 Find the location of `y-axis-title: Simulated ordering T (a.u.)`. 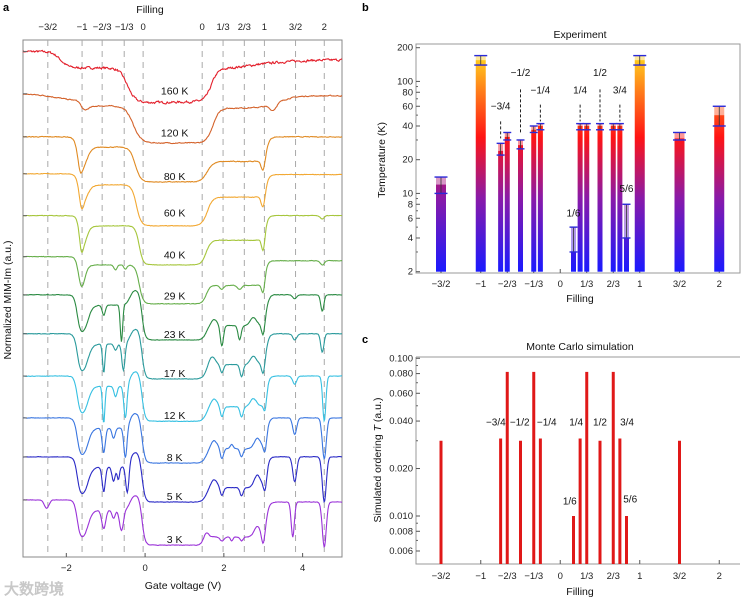

y-axis-title: Simulated ordering T (a.u.) is located at coordinates (378, 460).